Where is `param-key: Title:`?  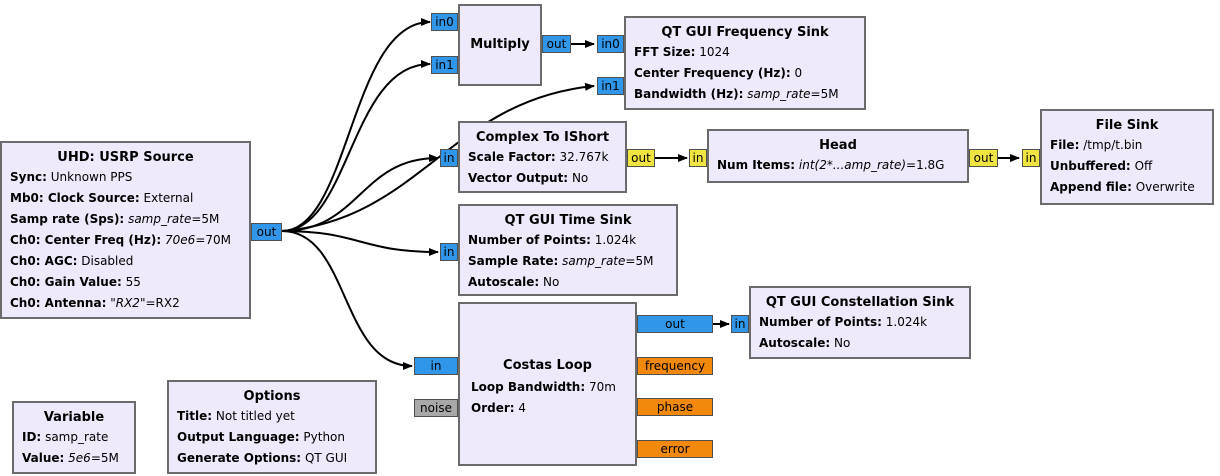 param-key: Title: is located at coordinates (195, 416).